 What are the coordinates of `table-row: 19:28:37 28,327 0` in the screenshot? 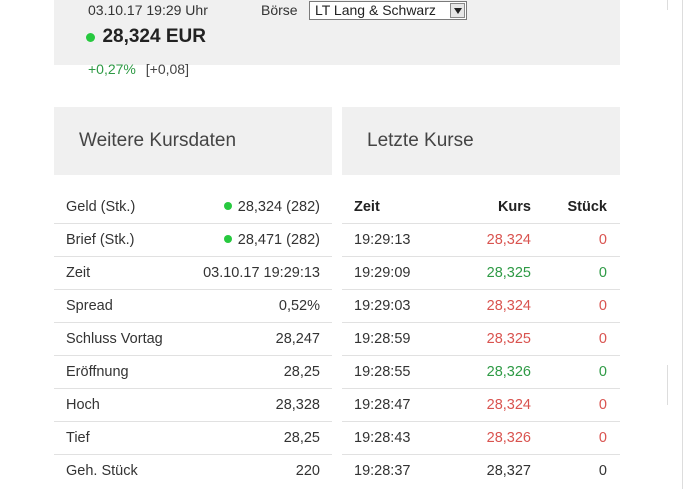 It's located at (481, 471).